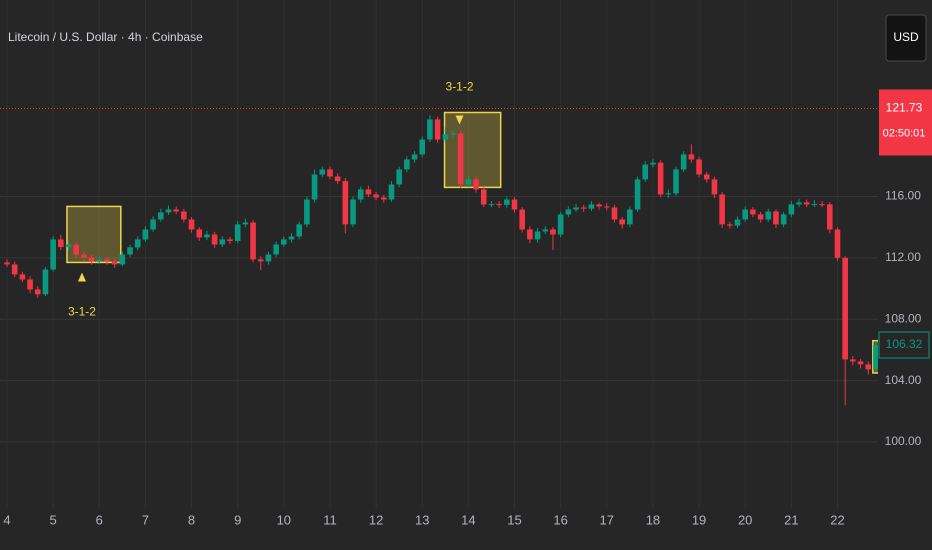 This screenshot has width=932, height=550. What do you see at coordinates (653, 519) in the screenshot?
I see `x-tick-label: 18` at bounding box center [653, 519].